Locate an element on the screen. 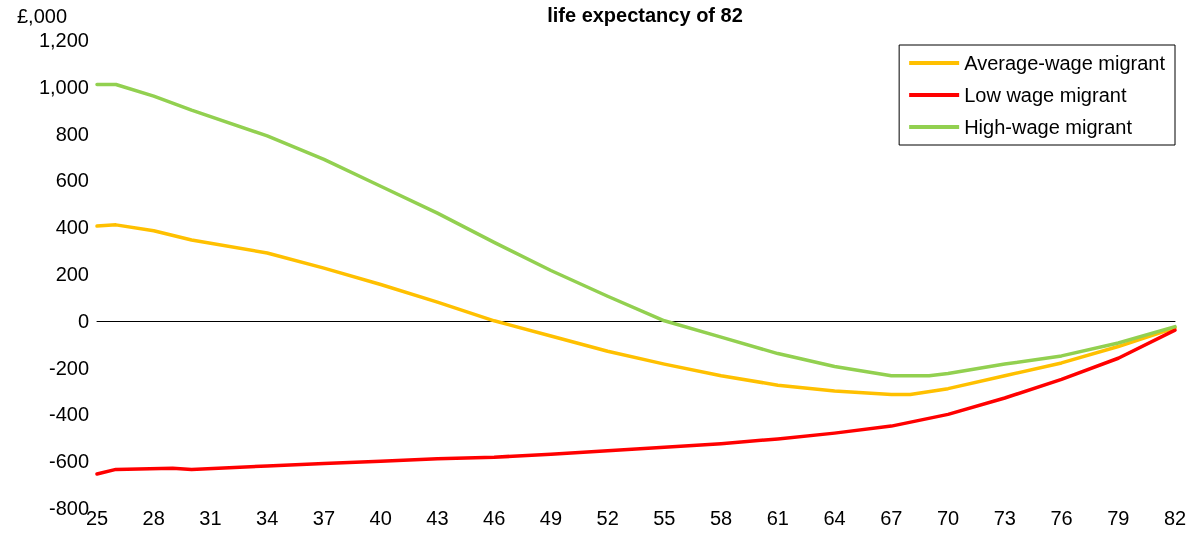 This screenshot has width=1197, height=558. x-tick-label: 28 is located at coordinates (153, 518).